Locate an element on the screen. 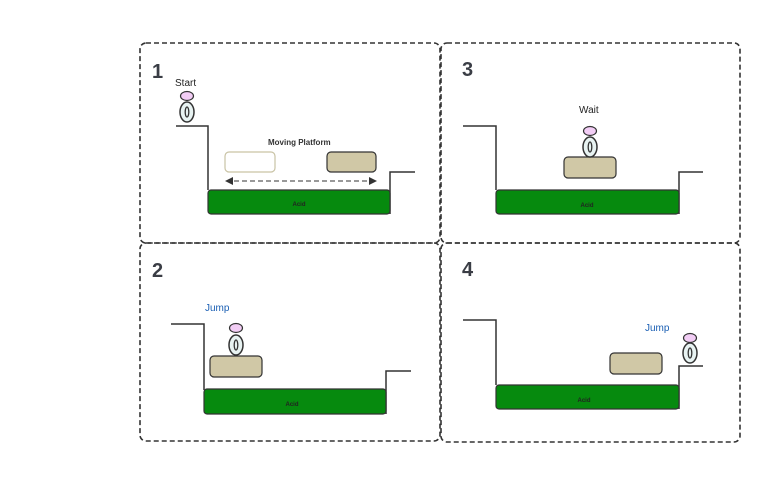 This screenshot has height=489, width=780. panel-2-number: 2 is located at coordinates (157, 271).